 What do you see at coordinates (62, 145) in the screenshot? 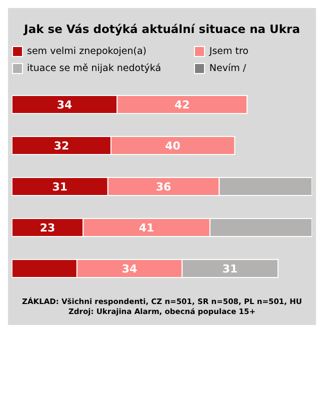
I see `data-label: 32` at bounding box center [62, 145].